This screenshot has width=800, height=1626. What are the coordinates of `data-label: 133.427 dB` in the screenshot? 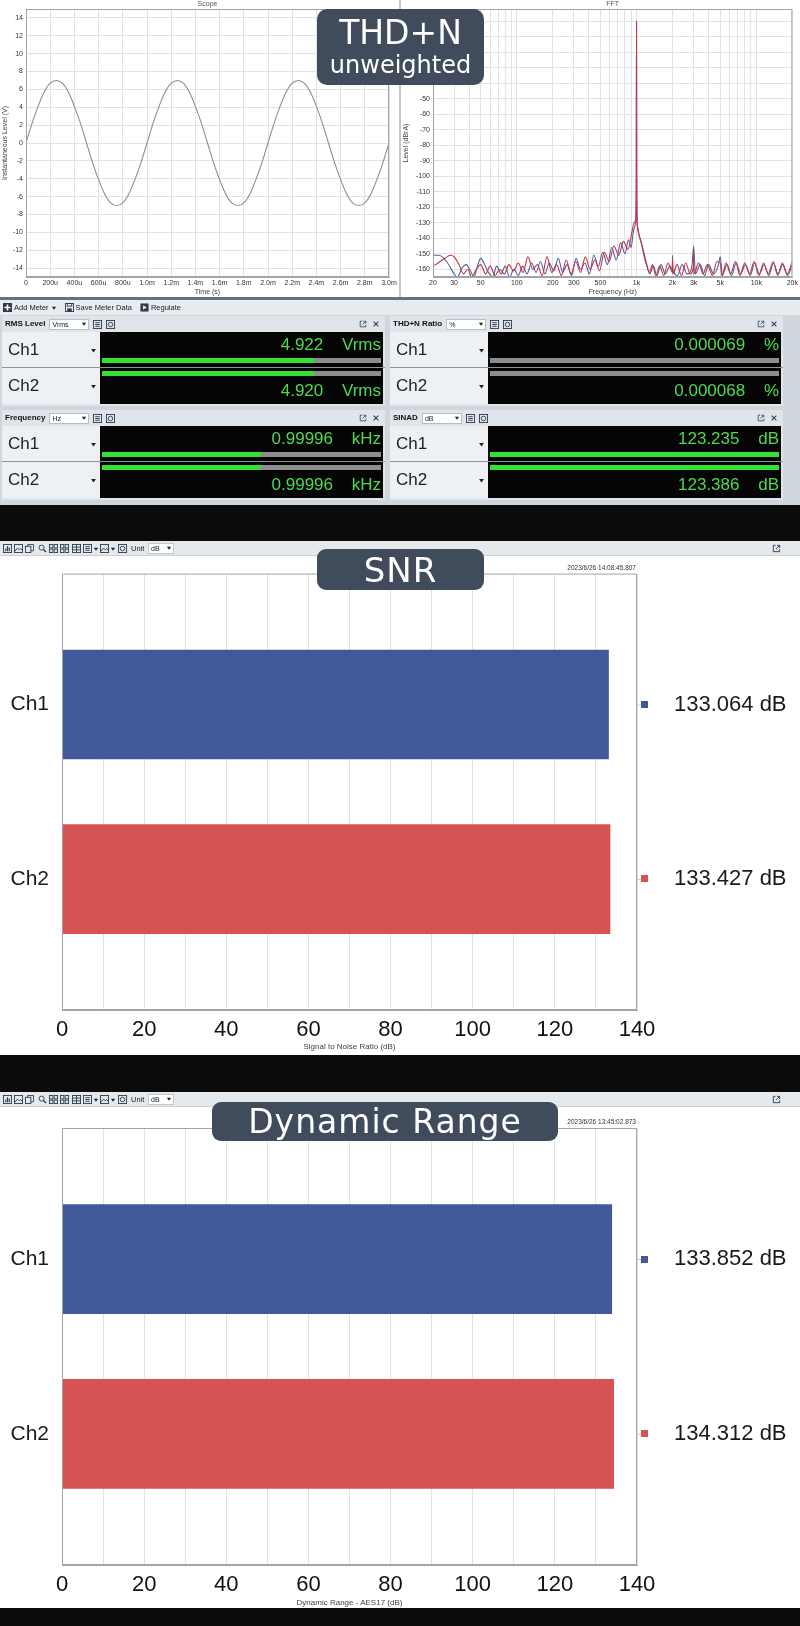 It's located at (730, 878).